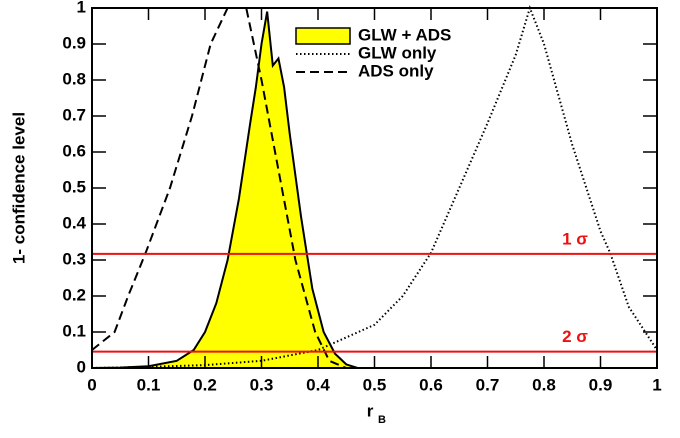 Image resolution: width=680 pixels, height=438 pixels. Describe the element at coordinates (81, 8) in the screenshot. I see `y-tick-label: 1` at that location.